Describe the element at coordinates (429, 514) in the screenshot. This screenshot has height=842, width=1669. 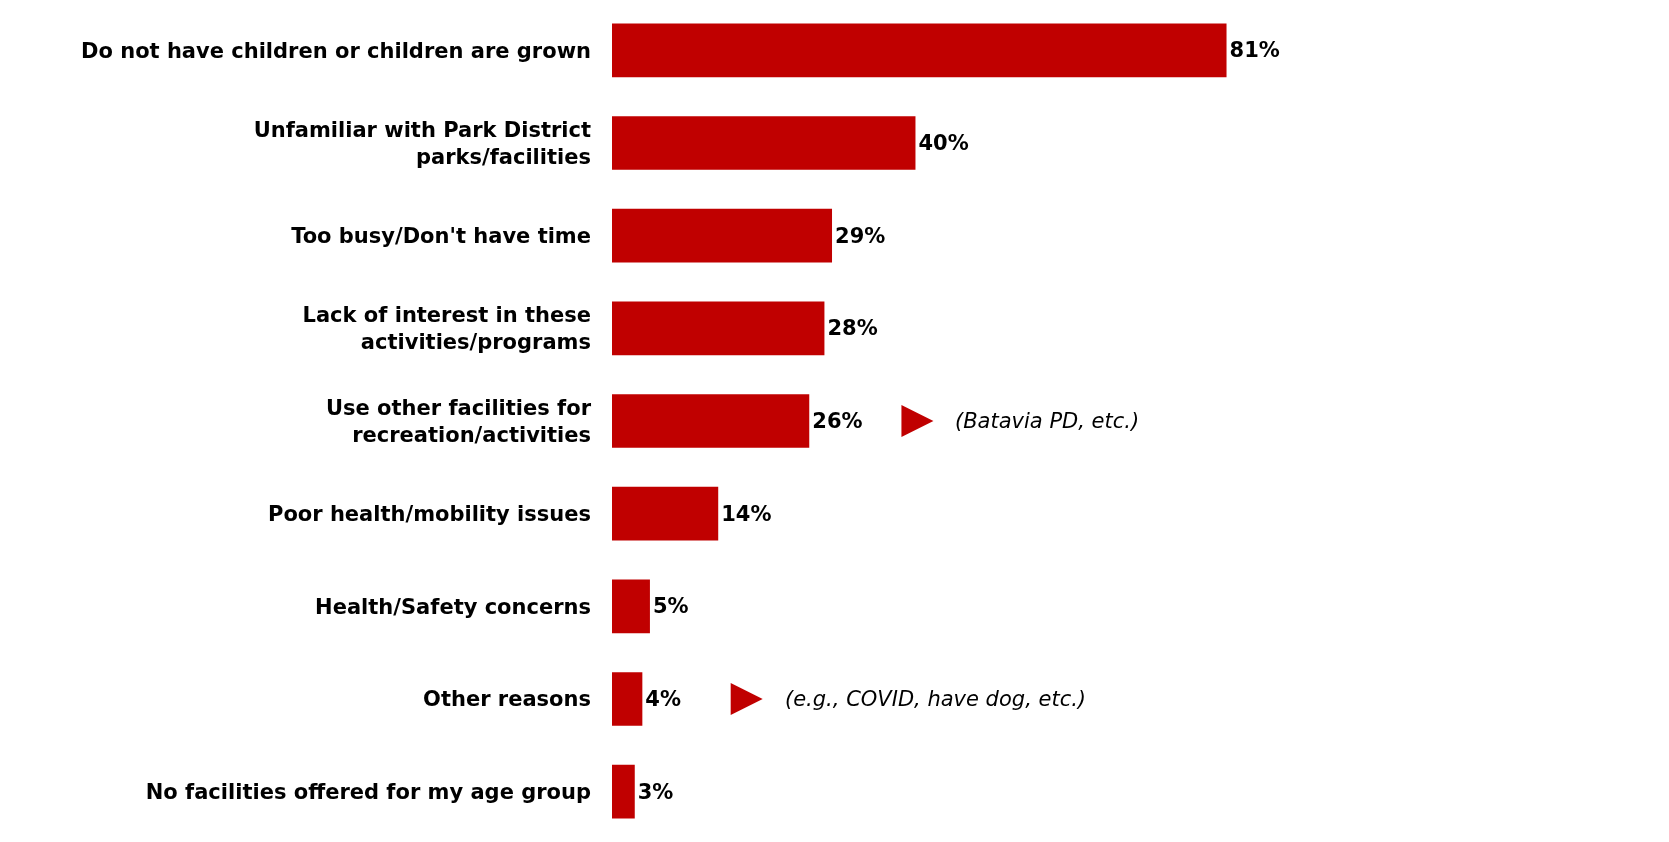
I see `y-tick-label: Poor health/mobility issues` at that location.